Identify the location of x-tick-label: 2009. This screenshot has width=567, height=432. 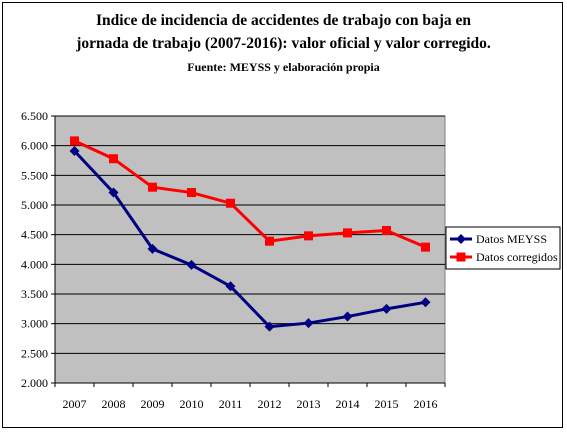
(153, 404).